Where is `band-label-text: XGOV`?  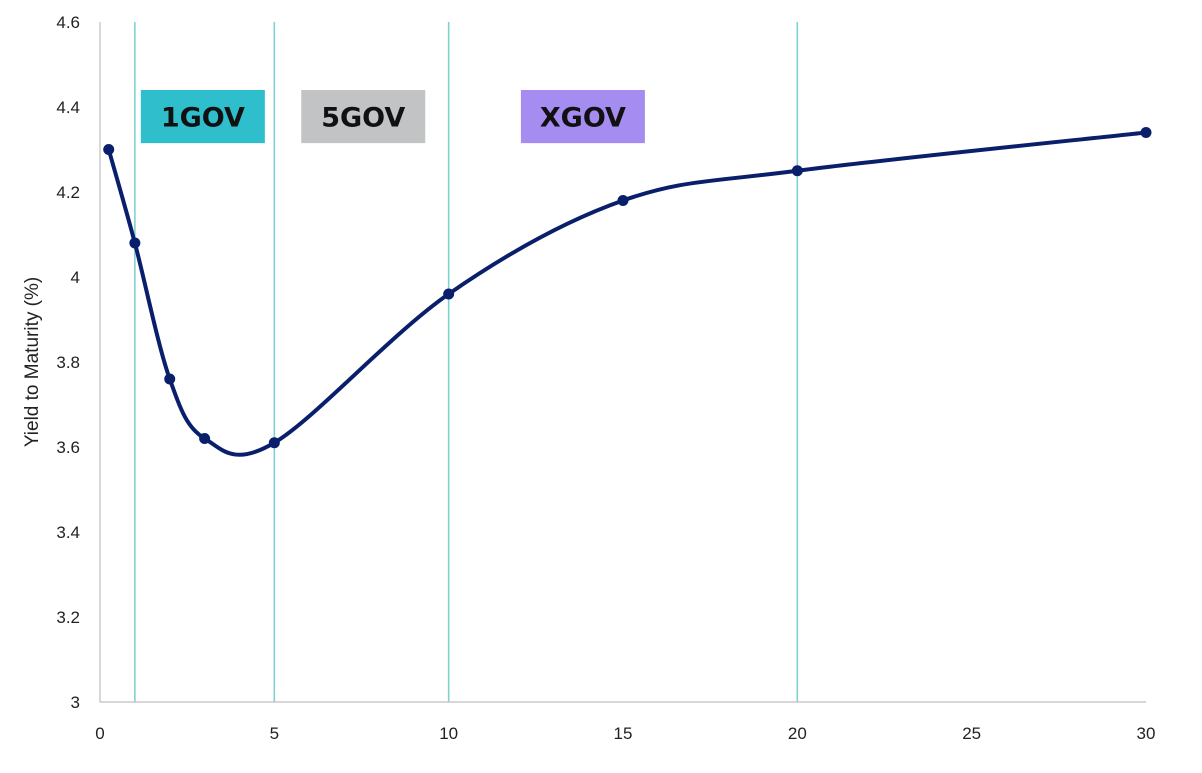
band-label-text: XGOV is located at coordinates (583, 118).